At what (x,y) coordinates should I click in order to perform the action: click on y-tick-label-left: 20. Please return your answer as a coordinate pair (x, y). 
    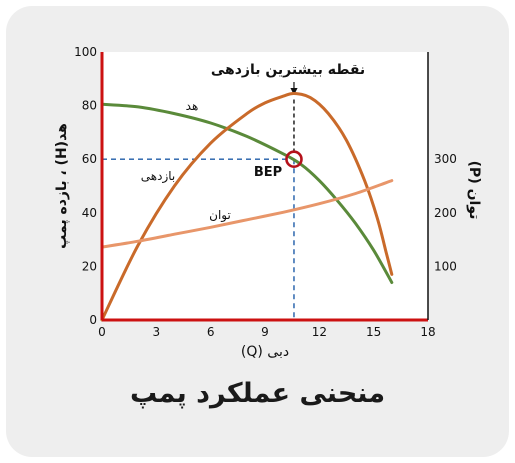
    Looking at the image, I should click on (89, 266).